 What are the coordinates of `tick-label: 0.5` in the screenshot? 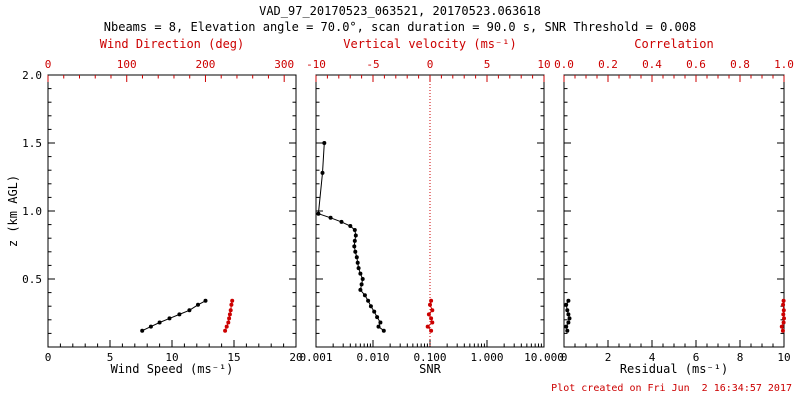 It's located at (32, 279).